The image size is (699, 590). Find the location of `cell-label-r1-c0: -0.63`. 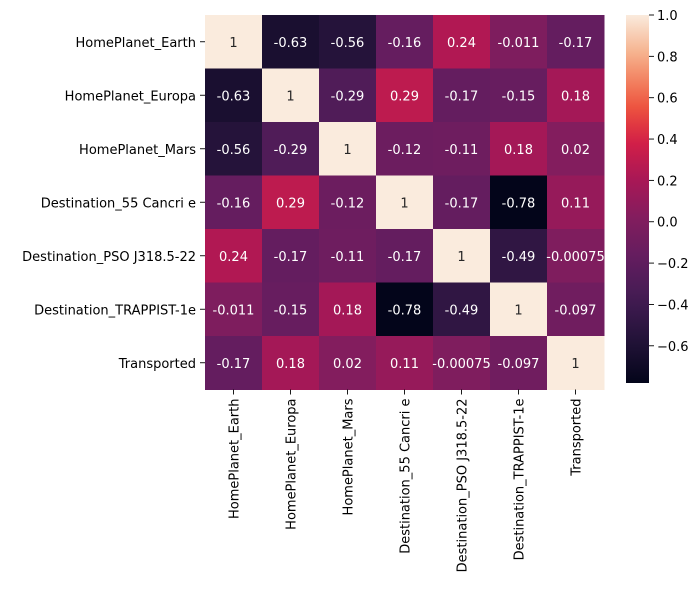

cell-label-r1-c0: -0.63 is located at coordinates (234, 96).